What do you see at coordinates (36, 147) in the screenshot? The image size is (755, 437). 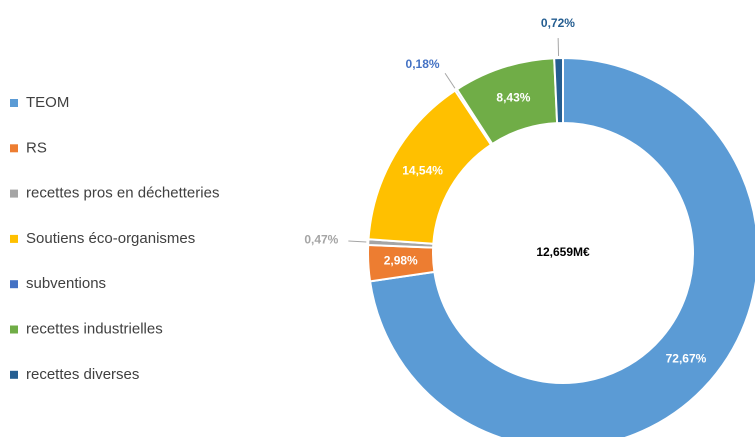 I see `legend-label: RS` at bounding box center [36, 147].